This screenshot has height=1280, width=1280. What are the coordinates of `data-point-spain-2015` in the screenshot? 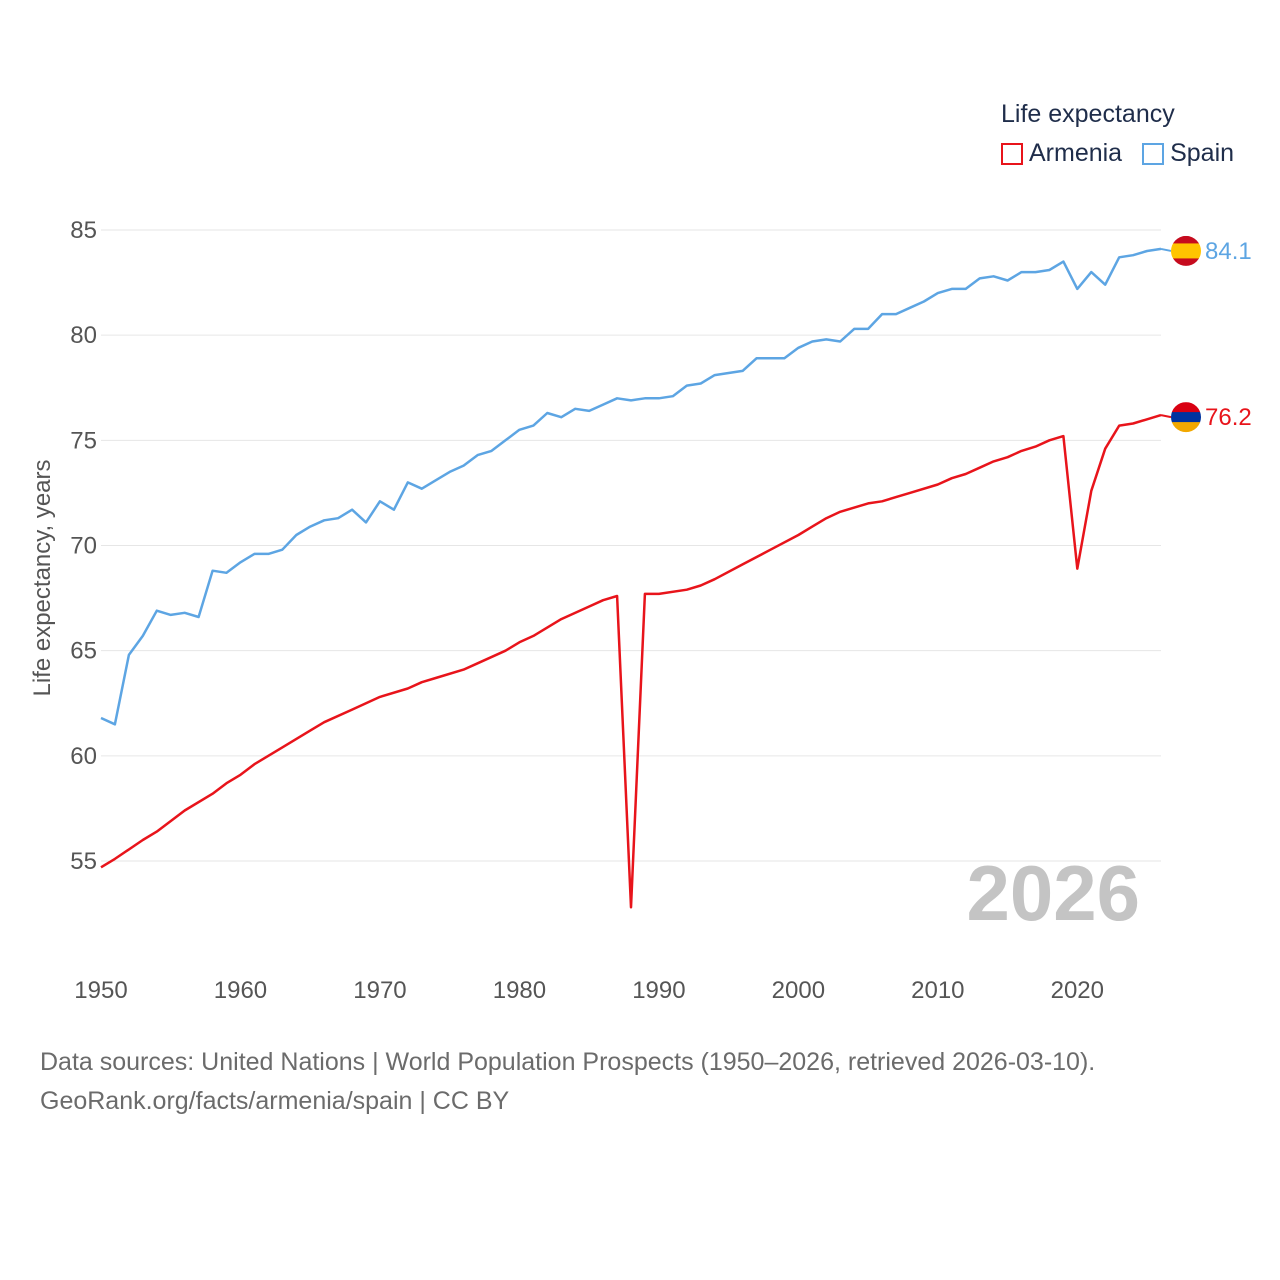 It's located at (1008, 280).